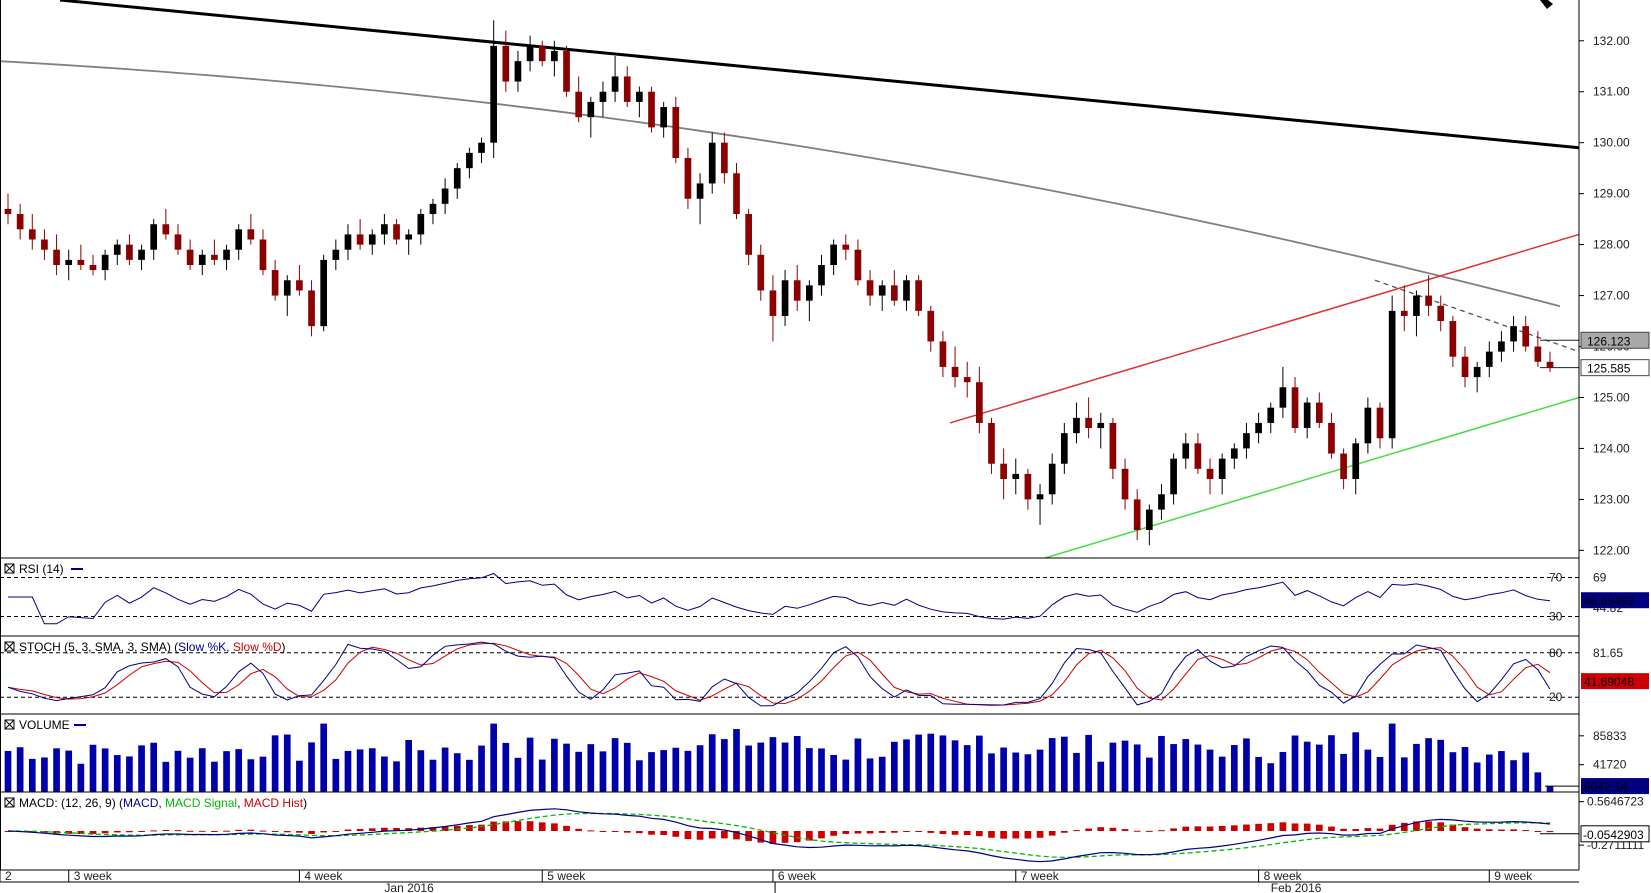  I want to click on y-tick-label: 123.00, so click(1611, 499).